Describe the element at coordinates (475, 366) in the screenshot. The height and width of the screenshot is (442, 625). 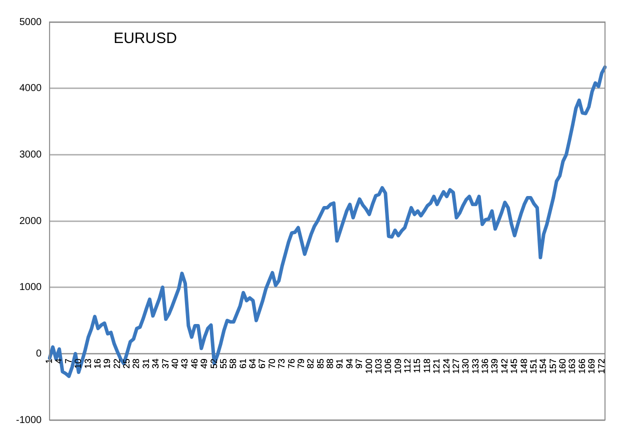
I see `x-tick-label: 133` at that location.